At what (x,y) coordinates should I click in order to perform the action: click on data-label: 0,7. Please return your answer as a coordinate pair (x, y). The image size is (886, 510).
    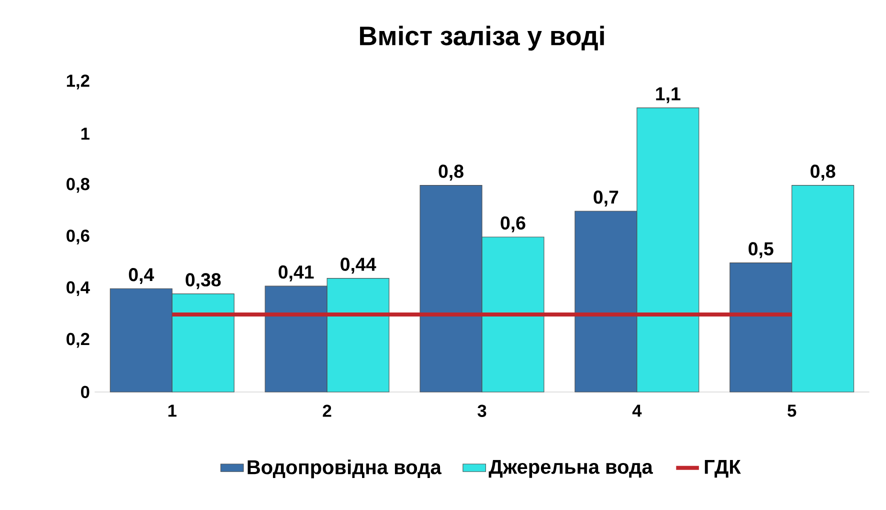
    Looking at the image, I should click on (606, 198).